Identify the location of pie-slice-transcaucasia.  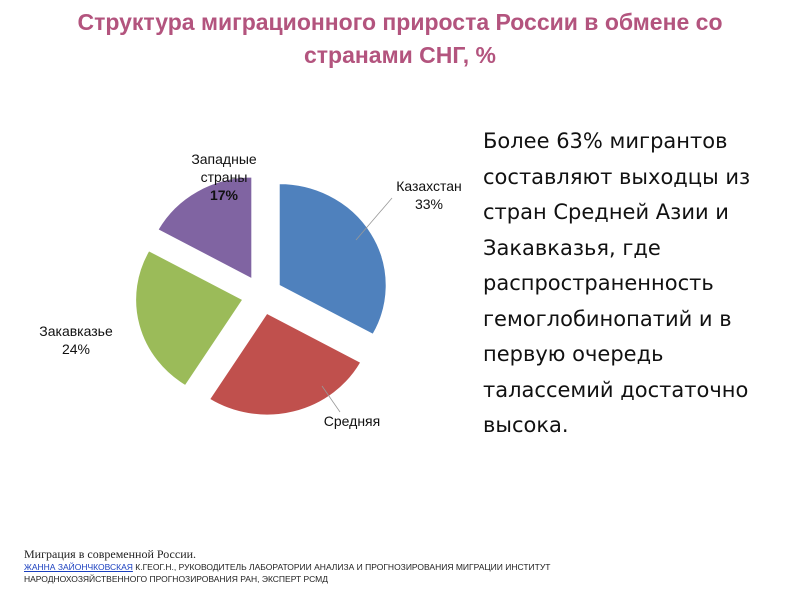
(189, 318).